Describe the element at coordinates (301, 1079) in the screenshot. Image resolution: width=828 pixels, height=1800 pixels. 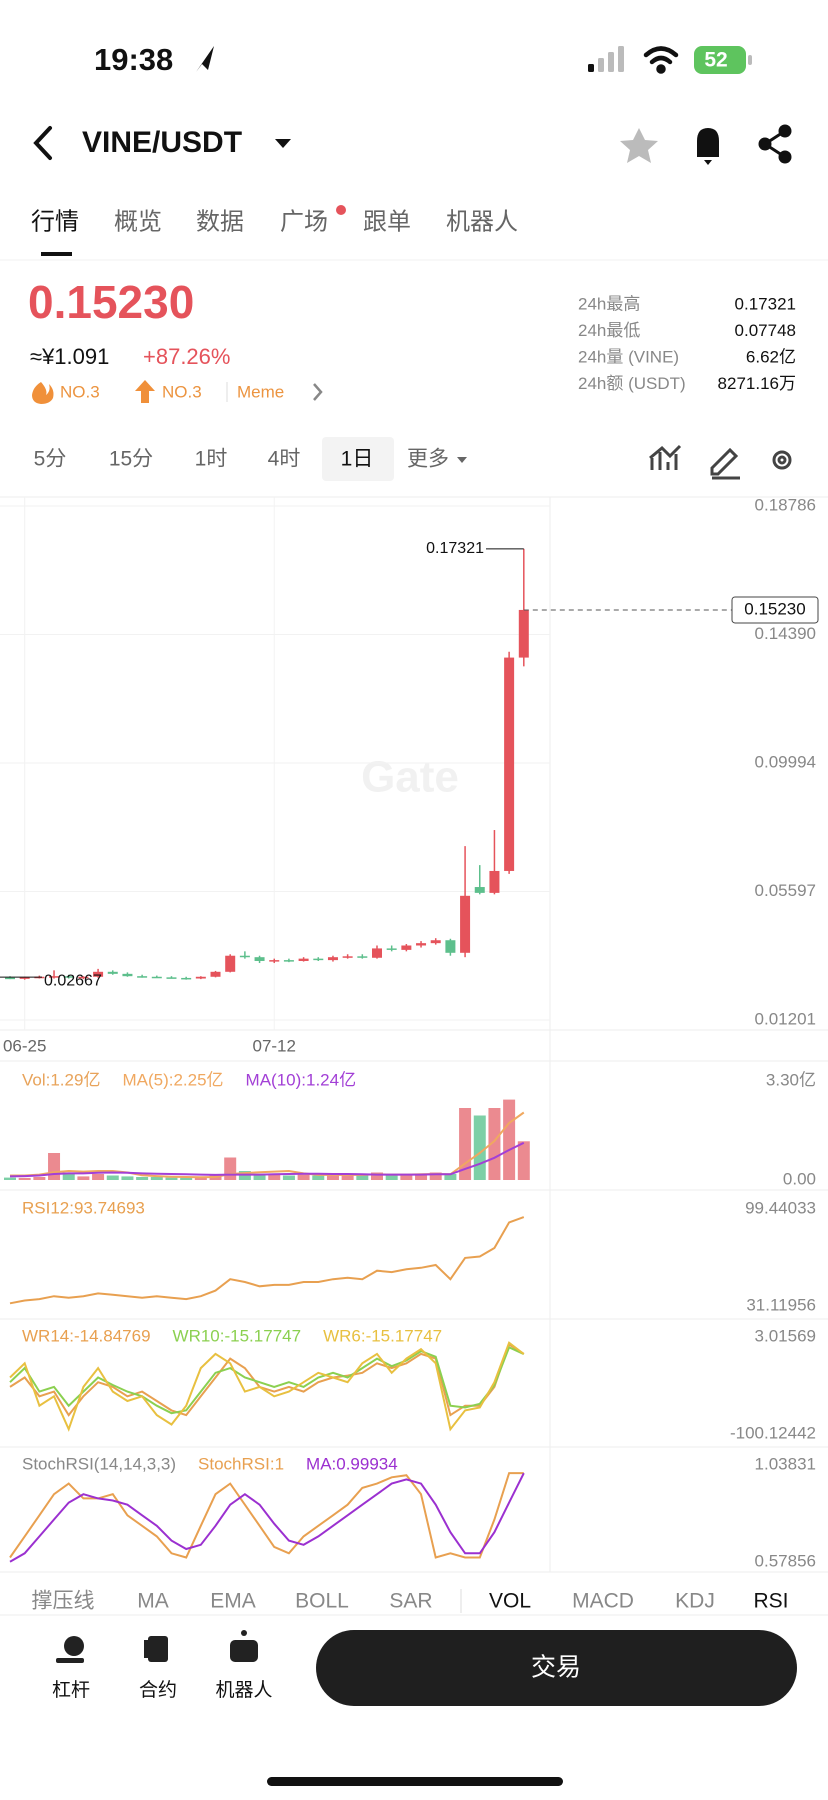
I see `legend-entry: MA(10):1.24亿` at that location.